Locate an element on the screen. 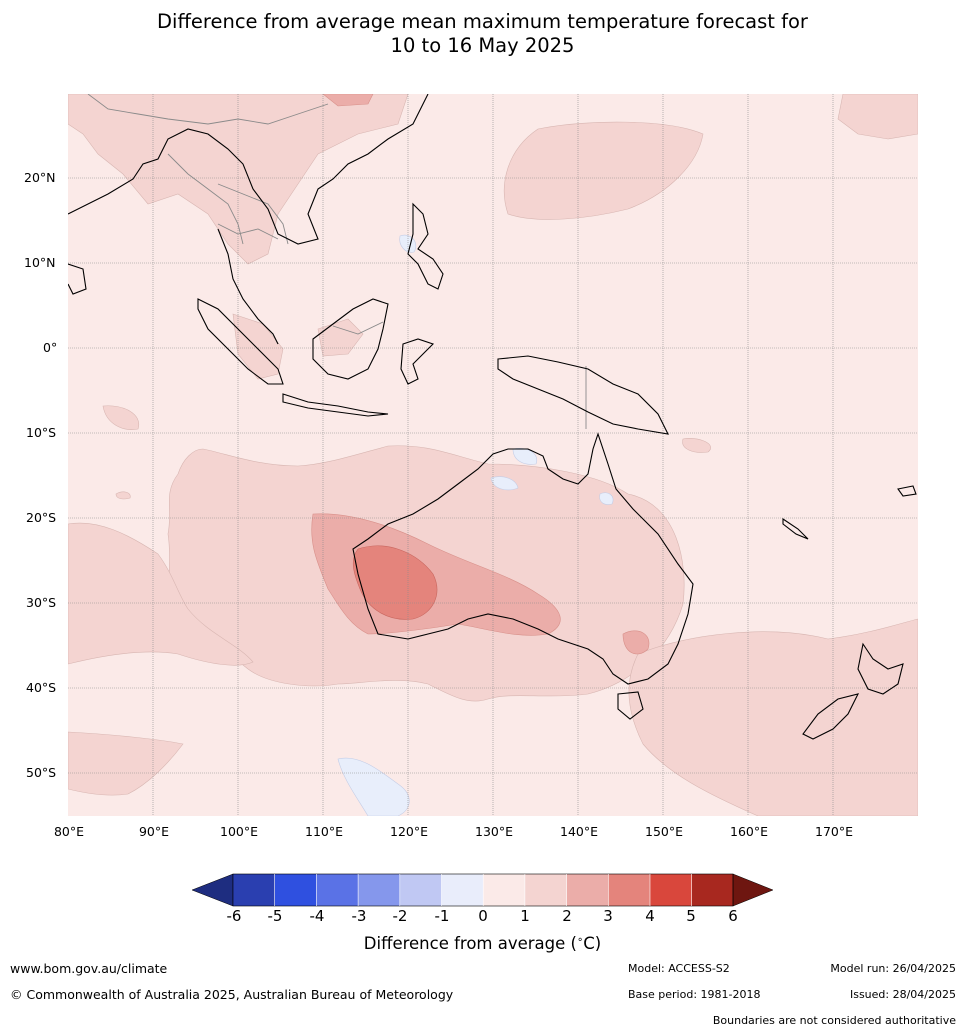  model-run-text: Model run: 26/04/2025 is located at coordinates (893, 968).